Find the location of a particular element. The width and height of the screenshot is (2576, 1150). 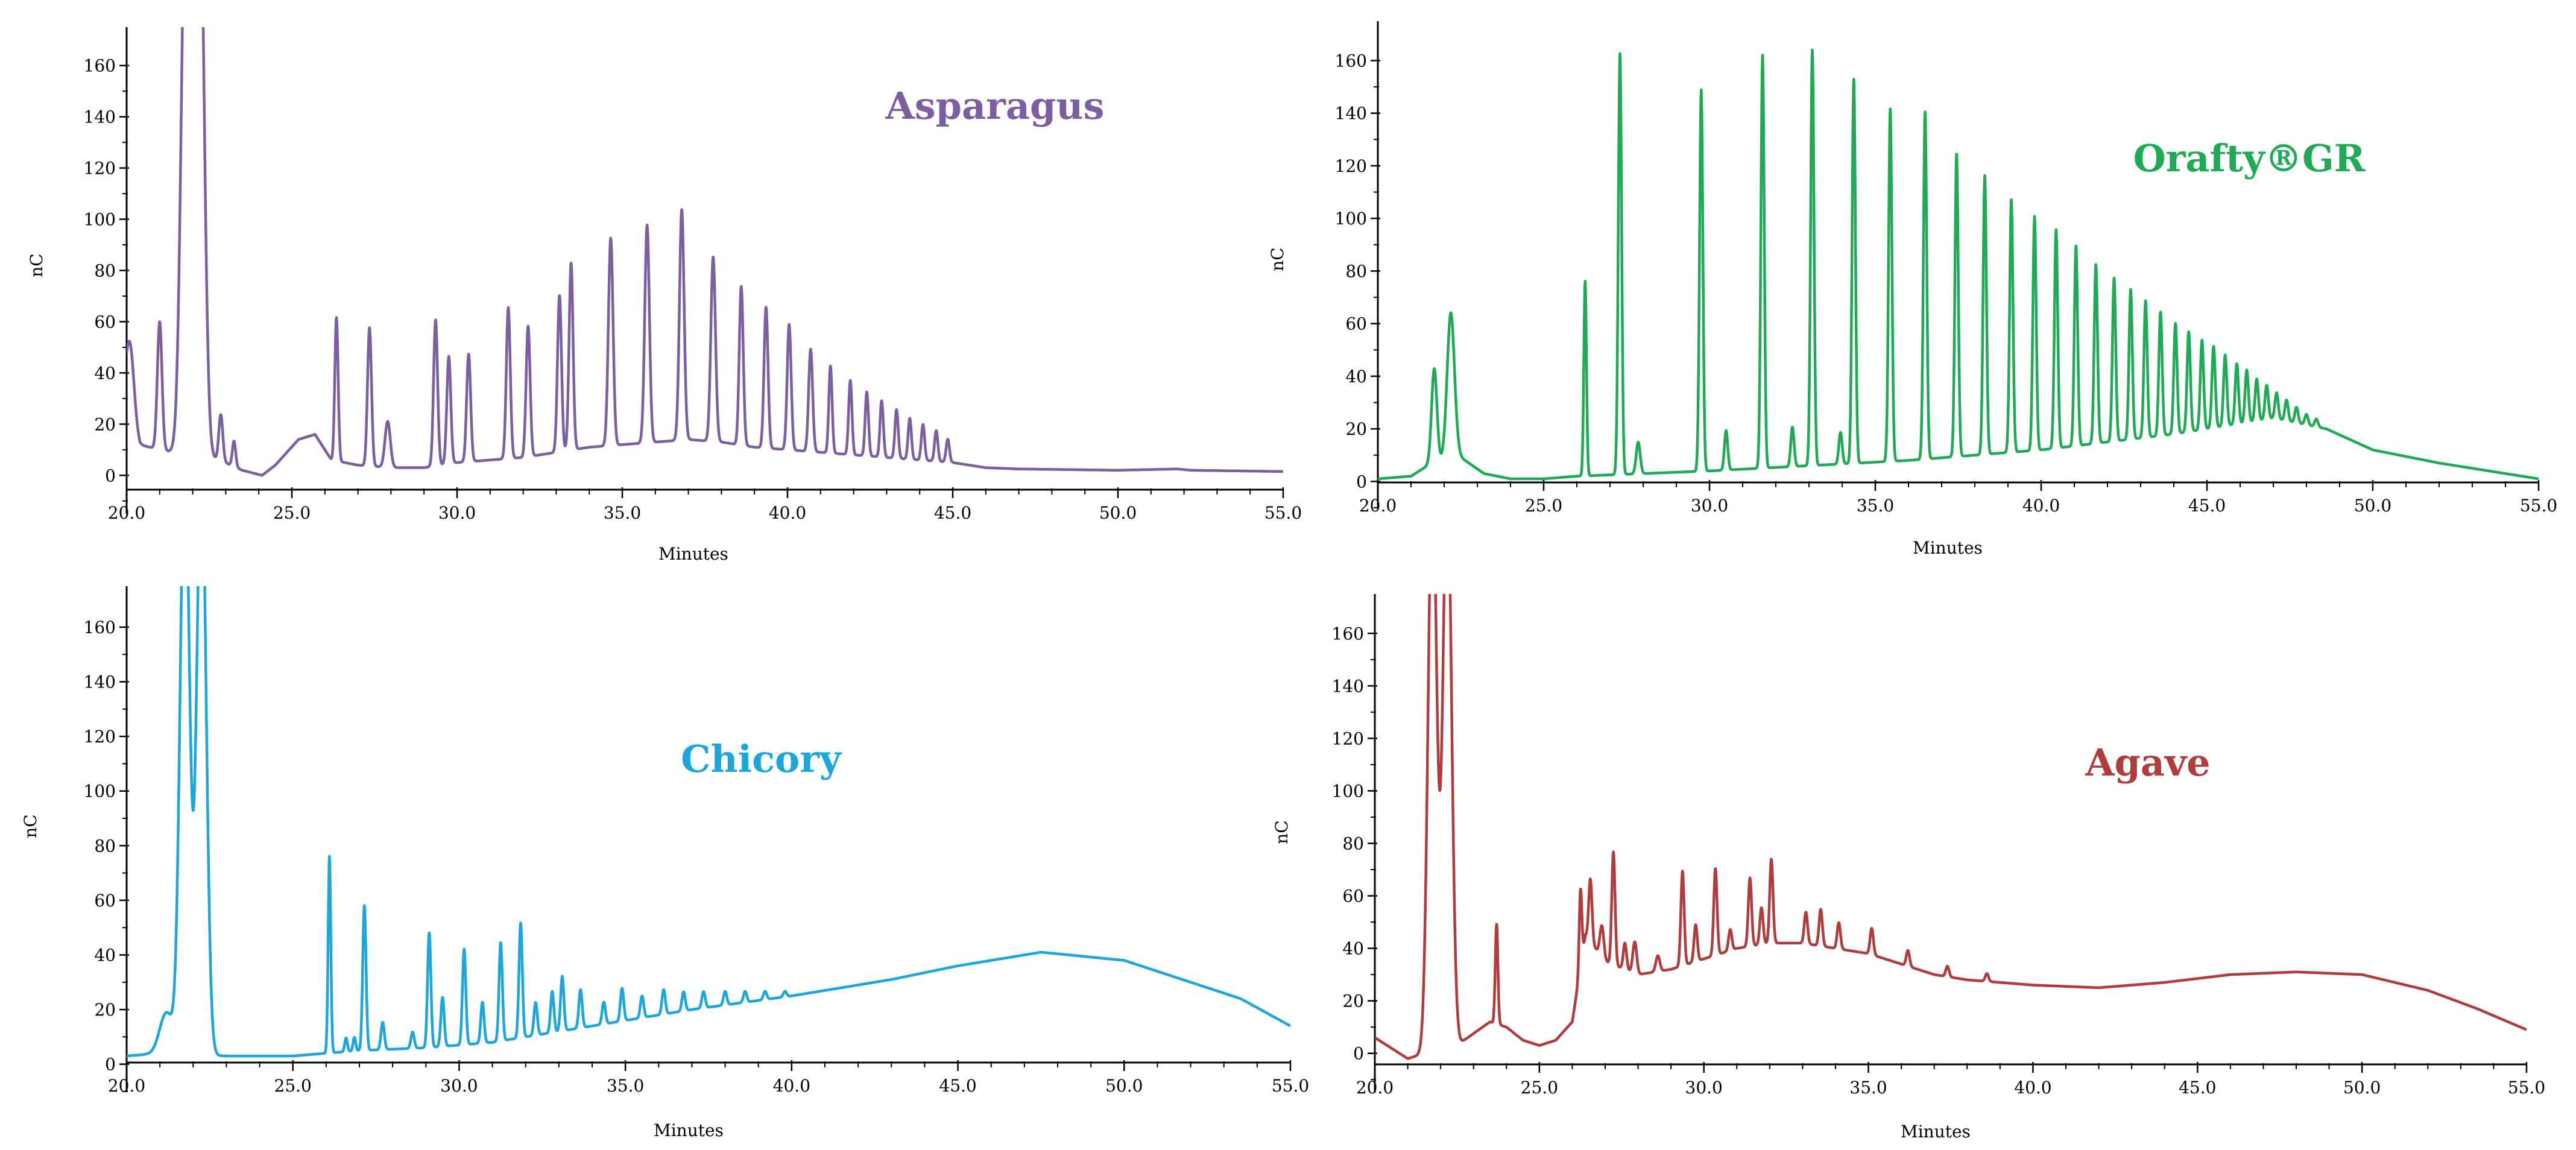

chart-title: Asparagus is located at coordinates (995, 106).